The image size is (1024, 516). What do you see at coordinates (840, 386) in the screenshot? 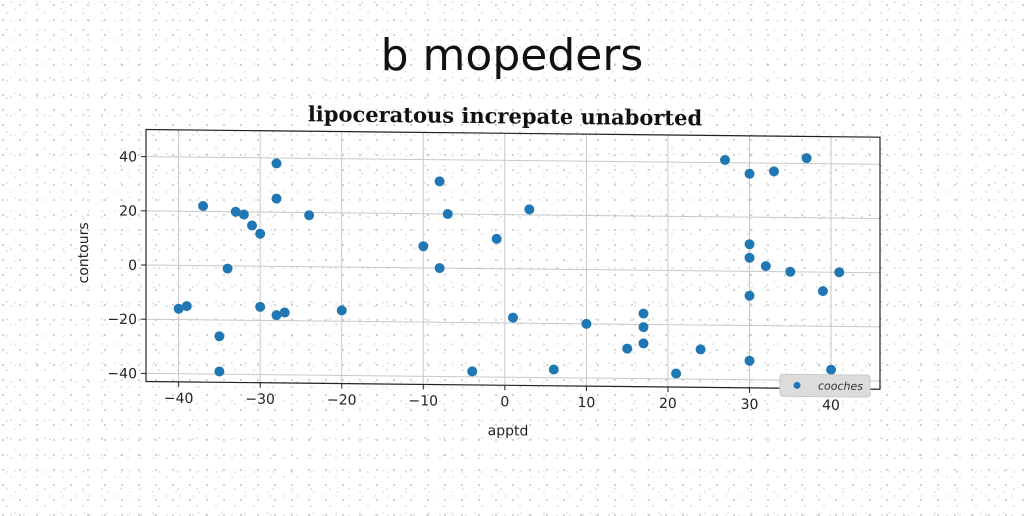
I see `legend-label: cooches` at bounding box center [840, 386].